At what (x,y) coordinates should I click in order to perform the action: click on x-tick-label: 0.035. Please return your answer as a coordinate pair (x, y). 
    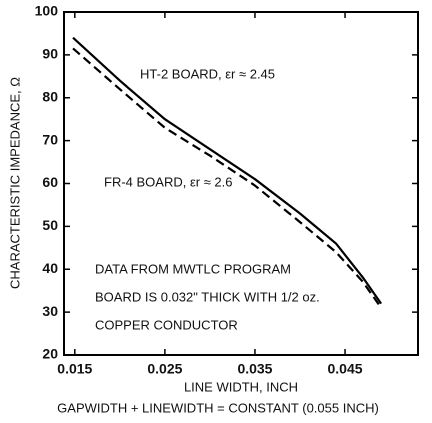
    Looking at the image, I should click on (254, 369).